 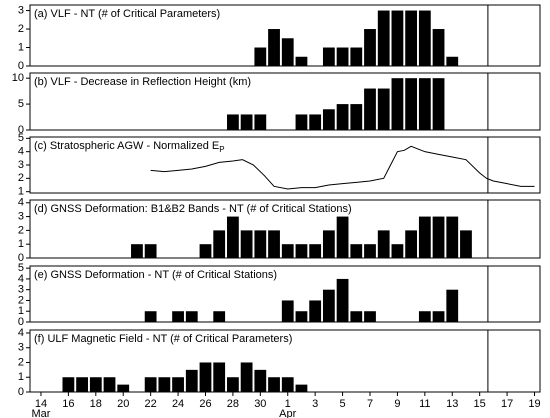 What do you see at coordinates (40, 413) in the screenshot?
I see `month-label: Mar` at bounding box center [40, 413].